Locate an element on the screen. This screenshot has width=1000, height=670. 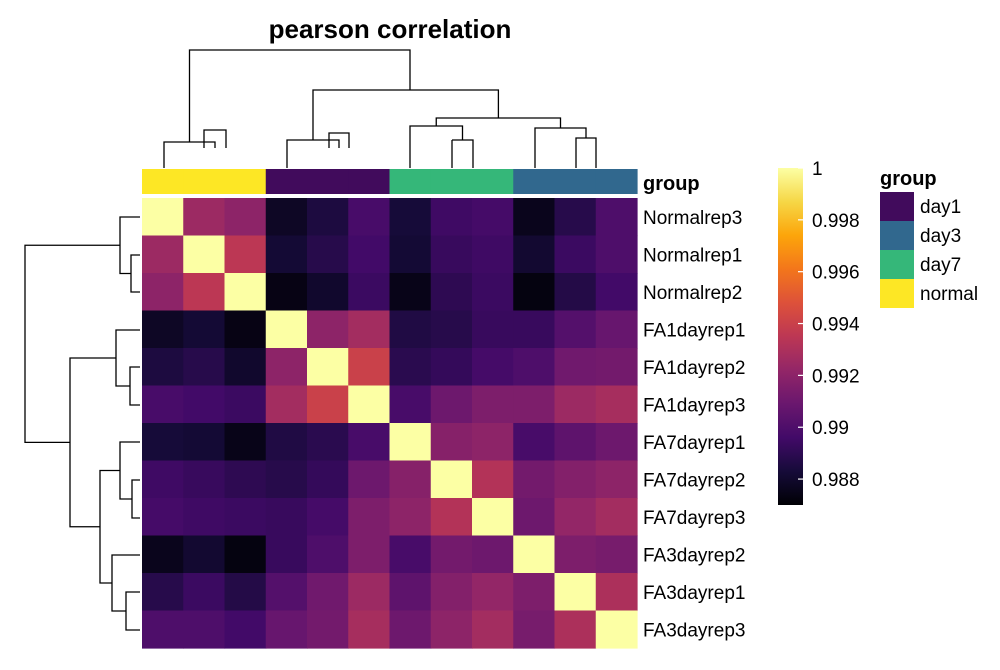
colorbar-ticks: 1 0.998 0.996 0.994 0.992 0.99 0.988 is located at coordinates (829, 325).